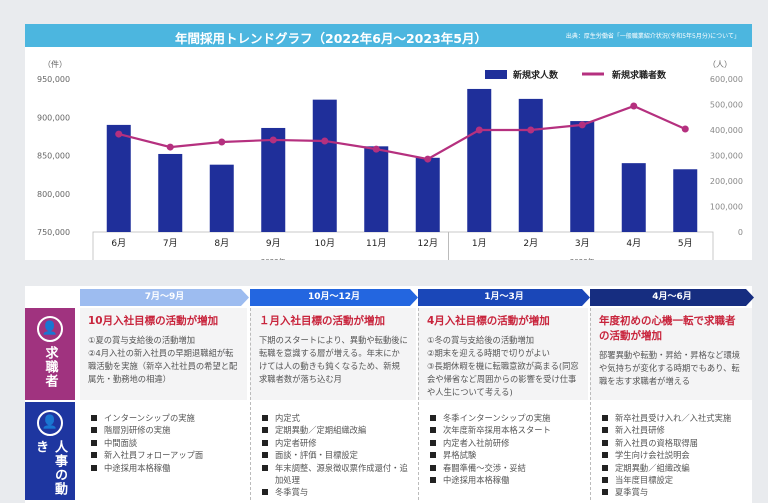 Image resolution: width=768 pixels, height=503 pixels. I want to click on legend-line-label: 新規求職者数, so click(639, 75).